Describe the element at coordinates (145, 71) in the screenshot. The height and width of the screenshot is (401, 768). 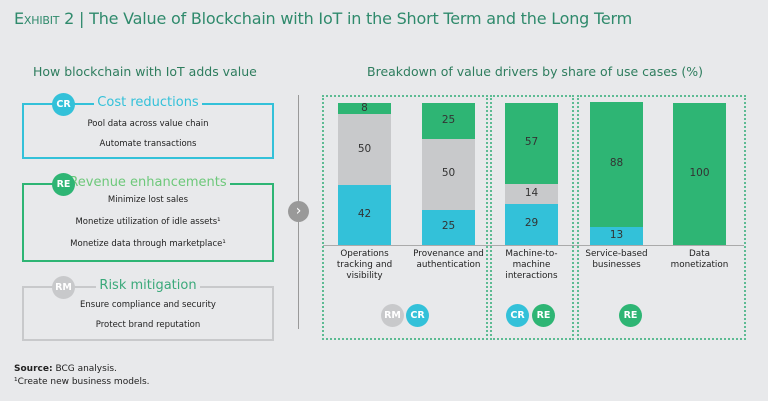
I see `left-heading: How blockchain with IoT adds value` at that location.